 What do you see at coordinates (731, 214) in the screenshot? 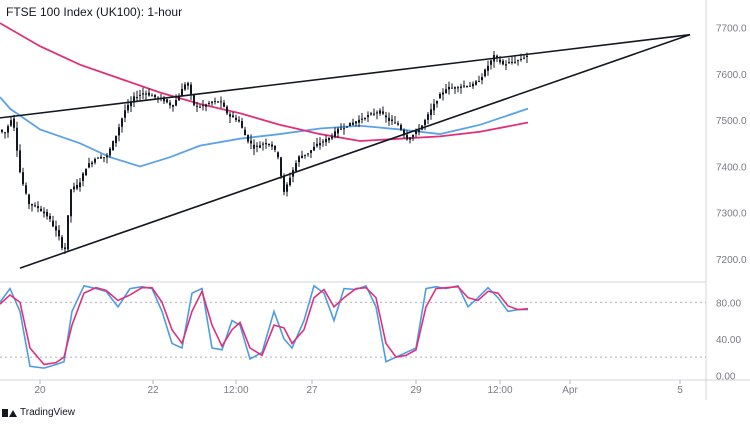
I see `price-tick-label: 7300.0` at bounding box center [731, 214].